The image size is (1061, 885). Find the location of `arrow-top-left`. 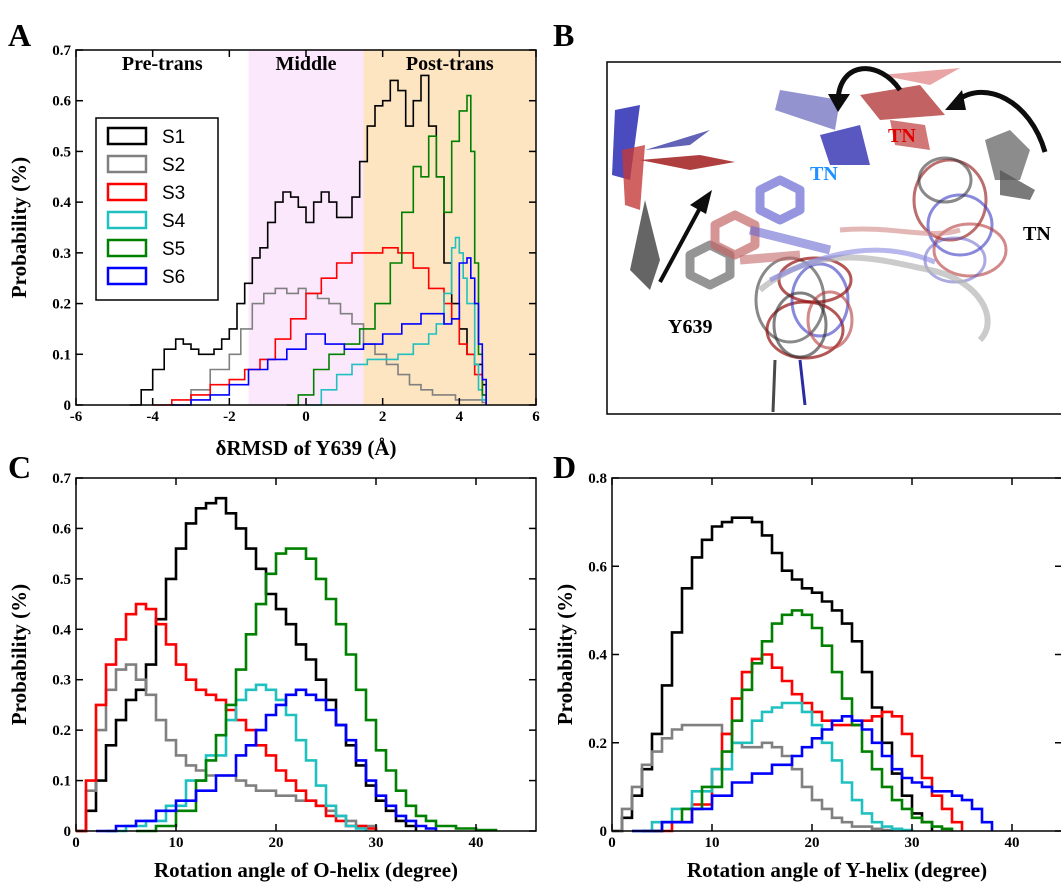

arrow-top-left is located at coordinates (869, 83).